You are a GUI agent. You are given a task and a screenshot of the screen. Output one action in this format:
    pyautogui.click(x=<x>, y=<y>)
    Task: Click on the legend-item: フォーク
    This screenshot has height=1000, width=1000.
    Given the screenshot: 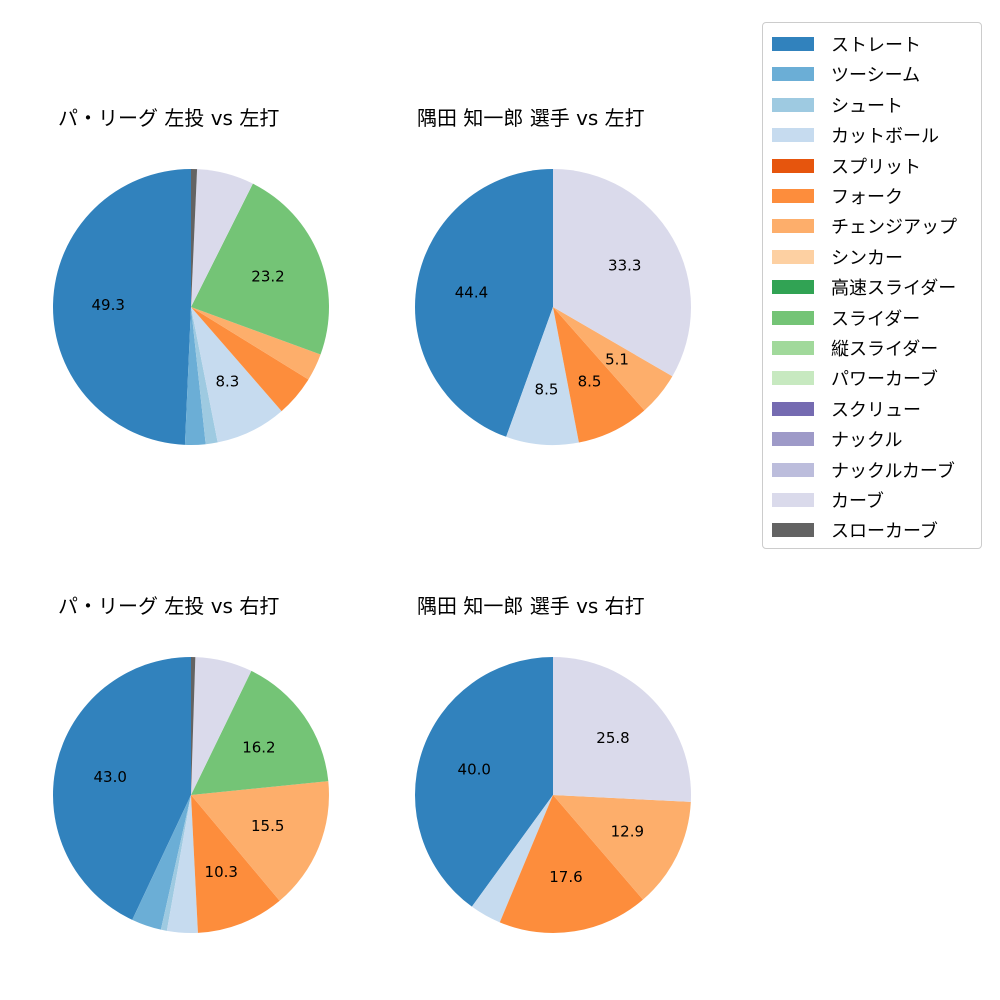 What is the action you would take?
    pyautogui.click(x=837, y=196)
    